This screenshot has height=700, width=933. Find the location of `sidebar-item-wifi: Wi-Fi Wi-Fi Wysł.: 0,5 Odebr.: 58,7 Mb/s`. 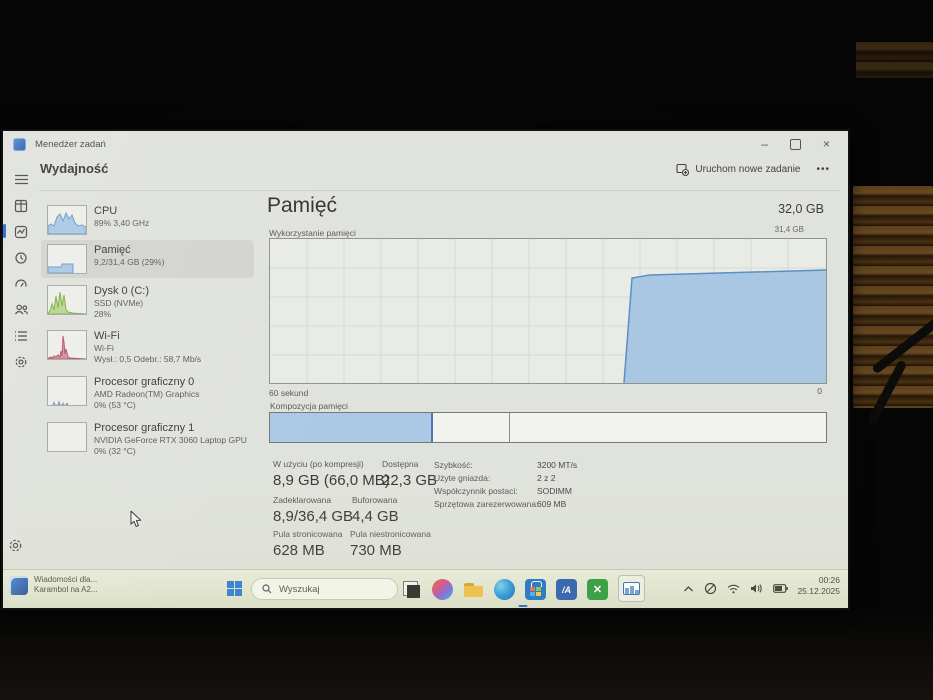

sidebar-item-wifi: Wi-Fi Wi-Fi Wysł.: 0,5 Odebr.: 58,7 Mb/s is located at coordinates (147, 347).